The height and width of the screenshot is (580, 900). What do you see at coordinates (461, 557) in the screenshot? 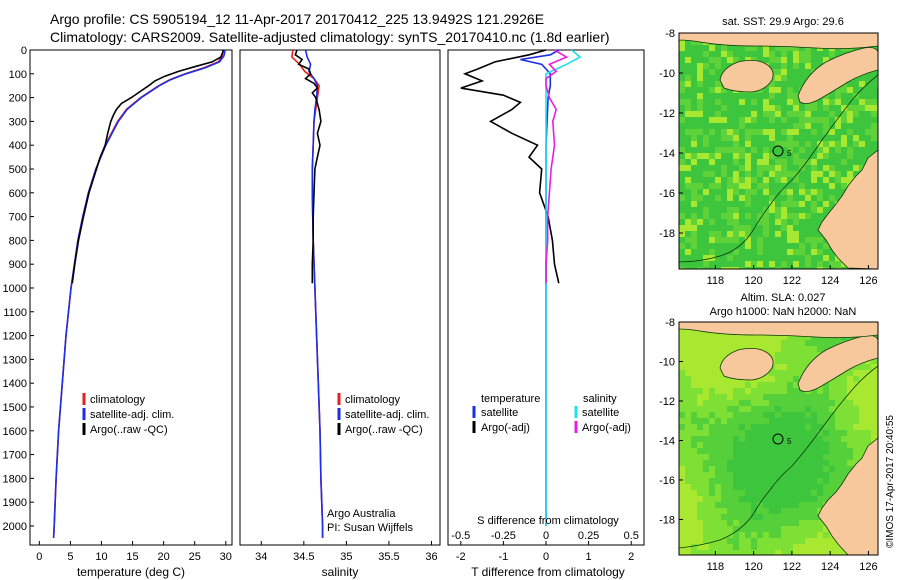
I see `x-tick-label: -2` at bounding box center [461, 557].